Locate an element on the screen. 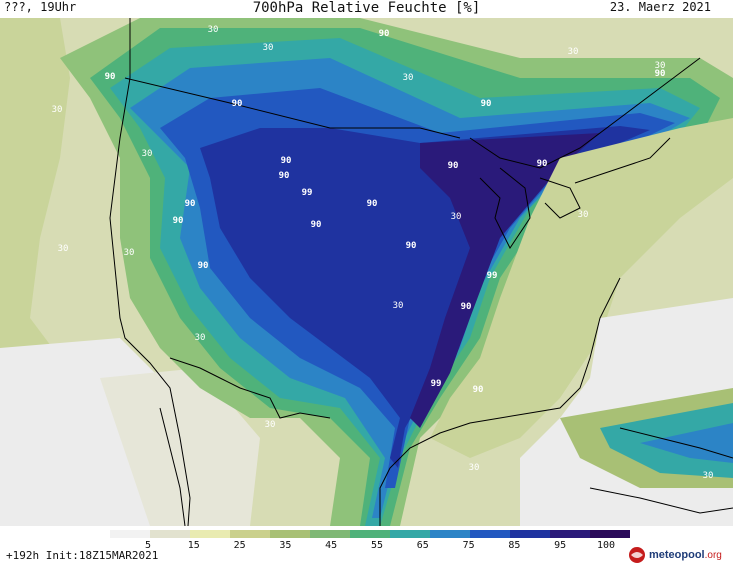 This screenshot has width=733, height=566. color-scale-label: 55 is located at coordinates (377, 545).